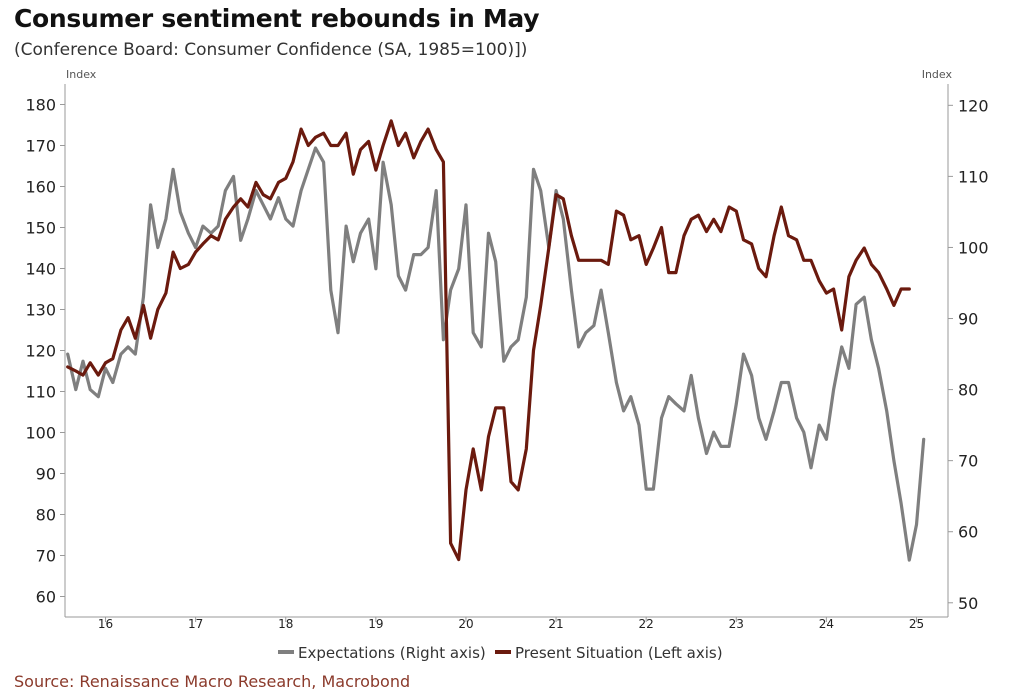 The height and width of the screenshot is (697, 1017). What do you see at coordinates (916, 624) in the screenshot?
I see `x-tick-label: 25` at bounding box center [916, 624].